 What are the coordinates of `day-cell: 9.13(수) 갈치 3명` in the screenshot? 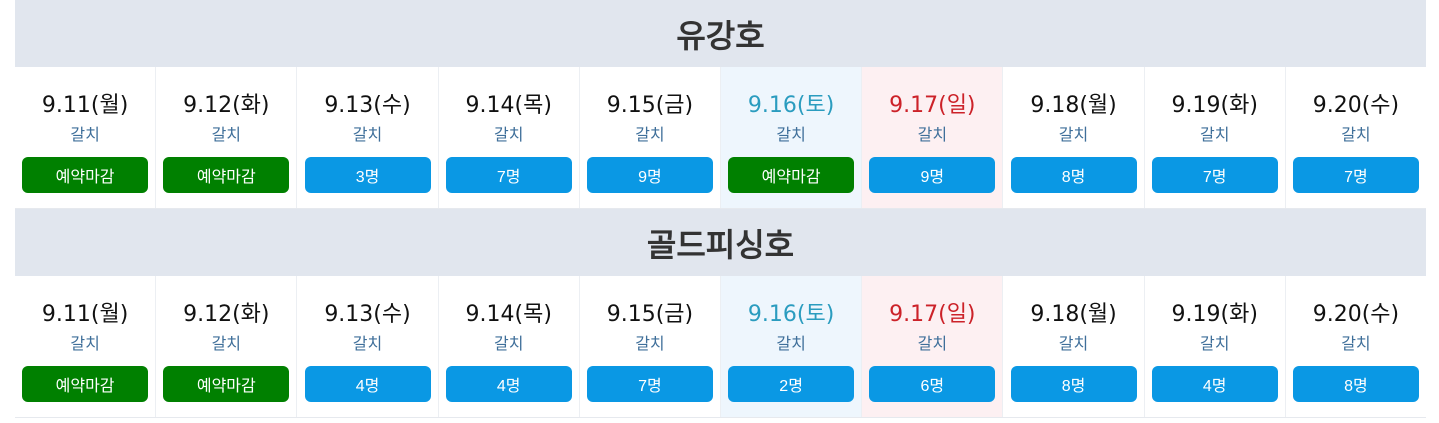 It's located at (367, 137).